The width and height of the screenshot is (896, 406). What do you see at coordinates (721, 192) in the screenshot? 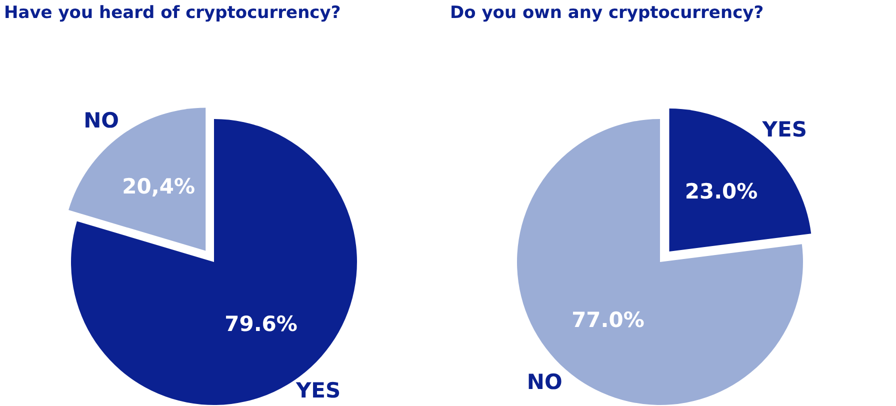
I see `data-label: 23.0%` at bounding box center [721, 192].